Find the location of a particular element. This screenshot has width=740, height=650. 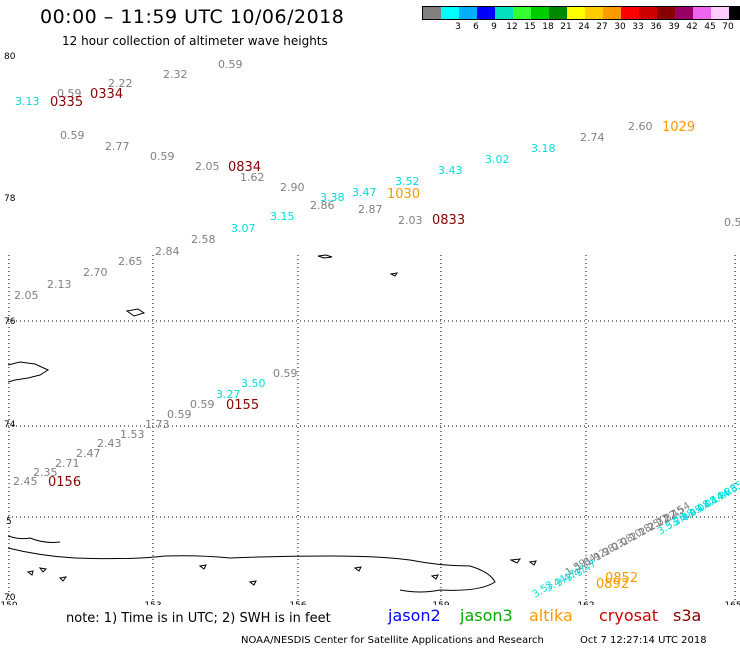

lon-label: 150 is located at coordinates (8, 603).